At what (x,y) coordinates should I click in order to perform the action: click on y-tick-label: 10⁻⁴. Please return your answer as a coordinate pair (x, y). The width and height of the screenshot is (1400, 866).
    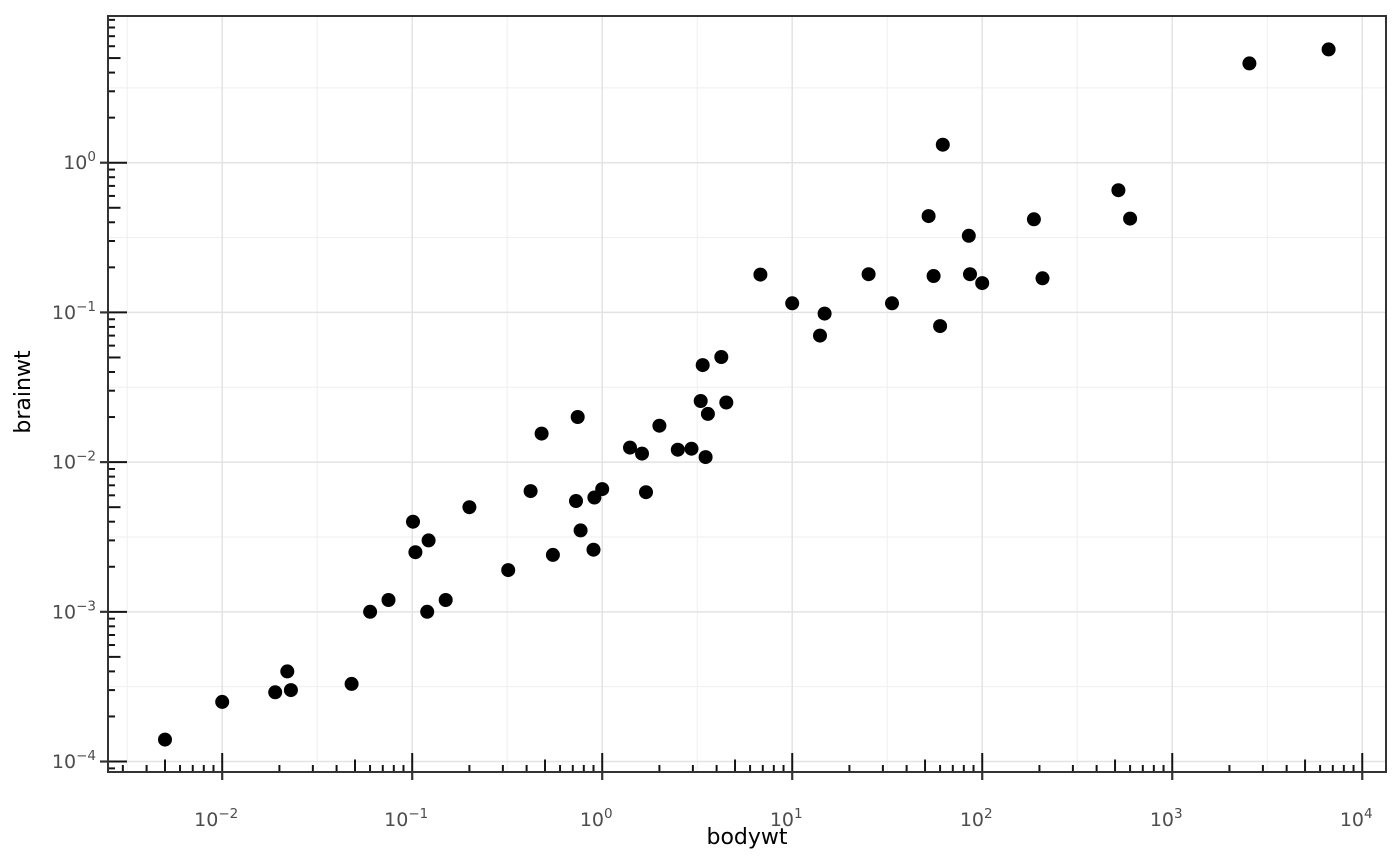
    Looking at the image, I should click on (74, 760).